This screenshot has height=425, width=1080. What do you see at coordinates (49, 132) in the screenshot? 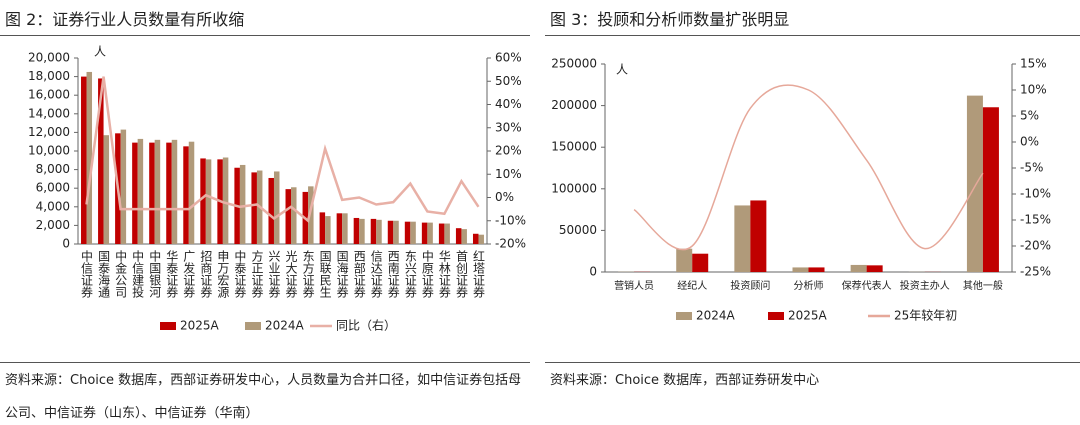
I see `y-tick-label: 12,000` at bounding box center [49, 132].